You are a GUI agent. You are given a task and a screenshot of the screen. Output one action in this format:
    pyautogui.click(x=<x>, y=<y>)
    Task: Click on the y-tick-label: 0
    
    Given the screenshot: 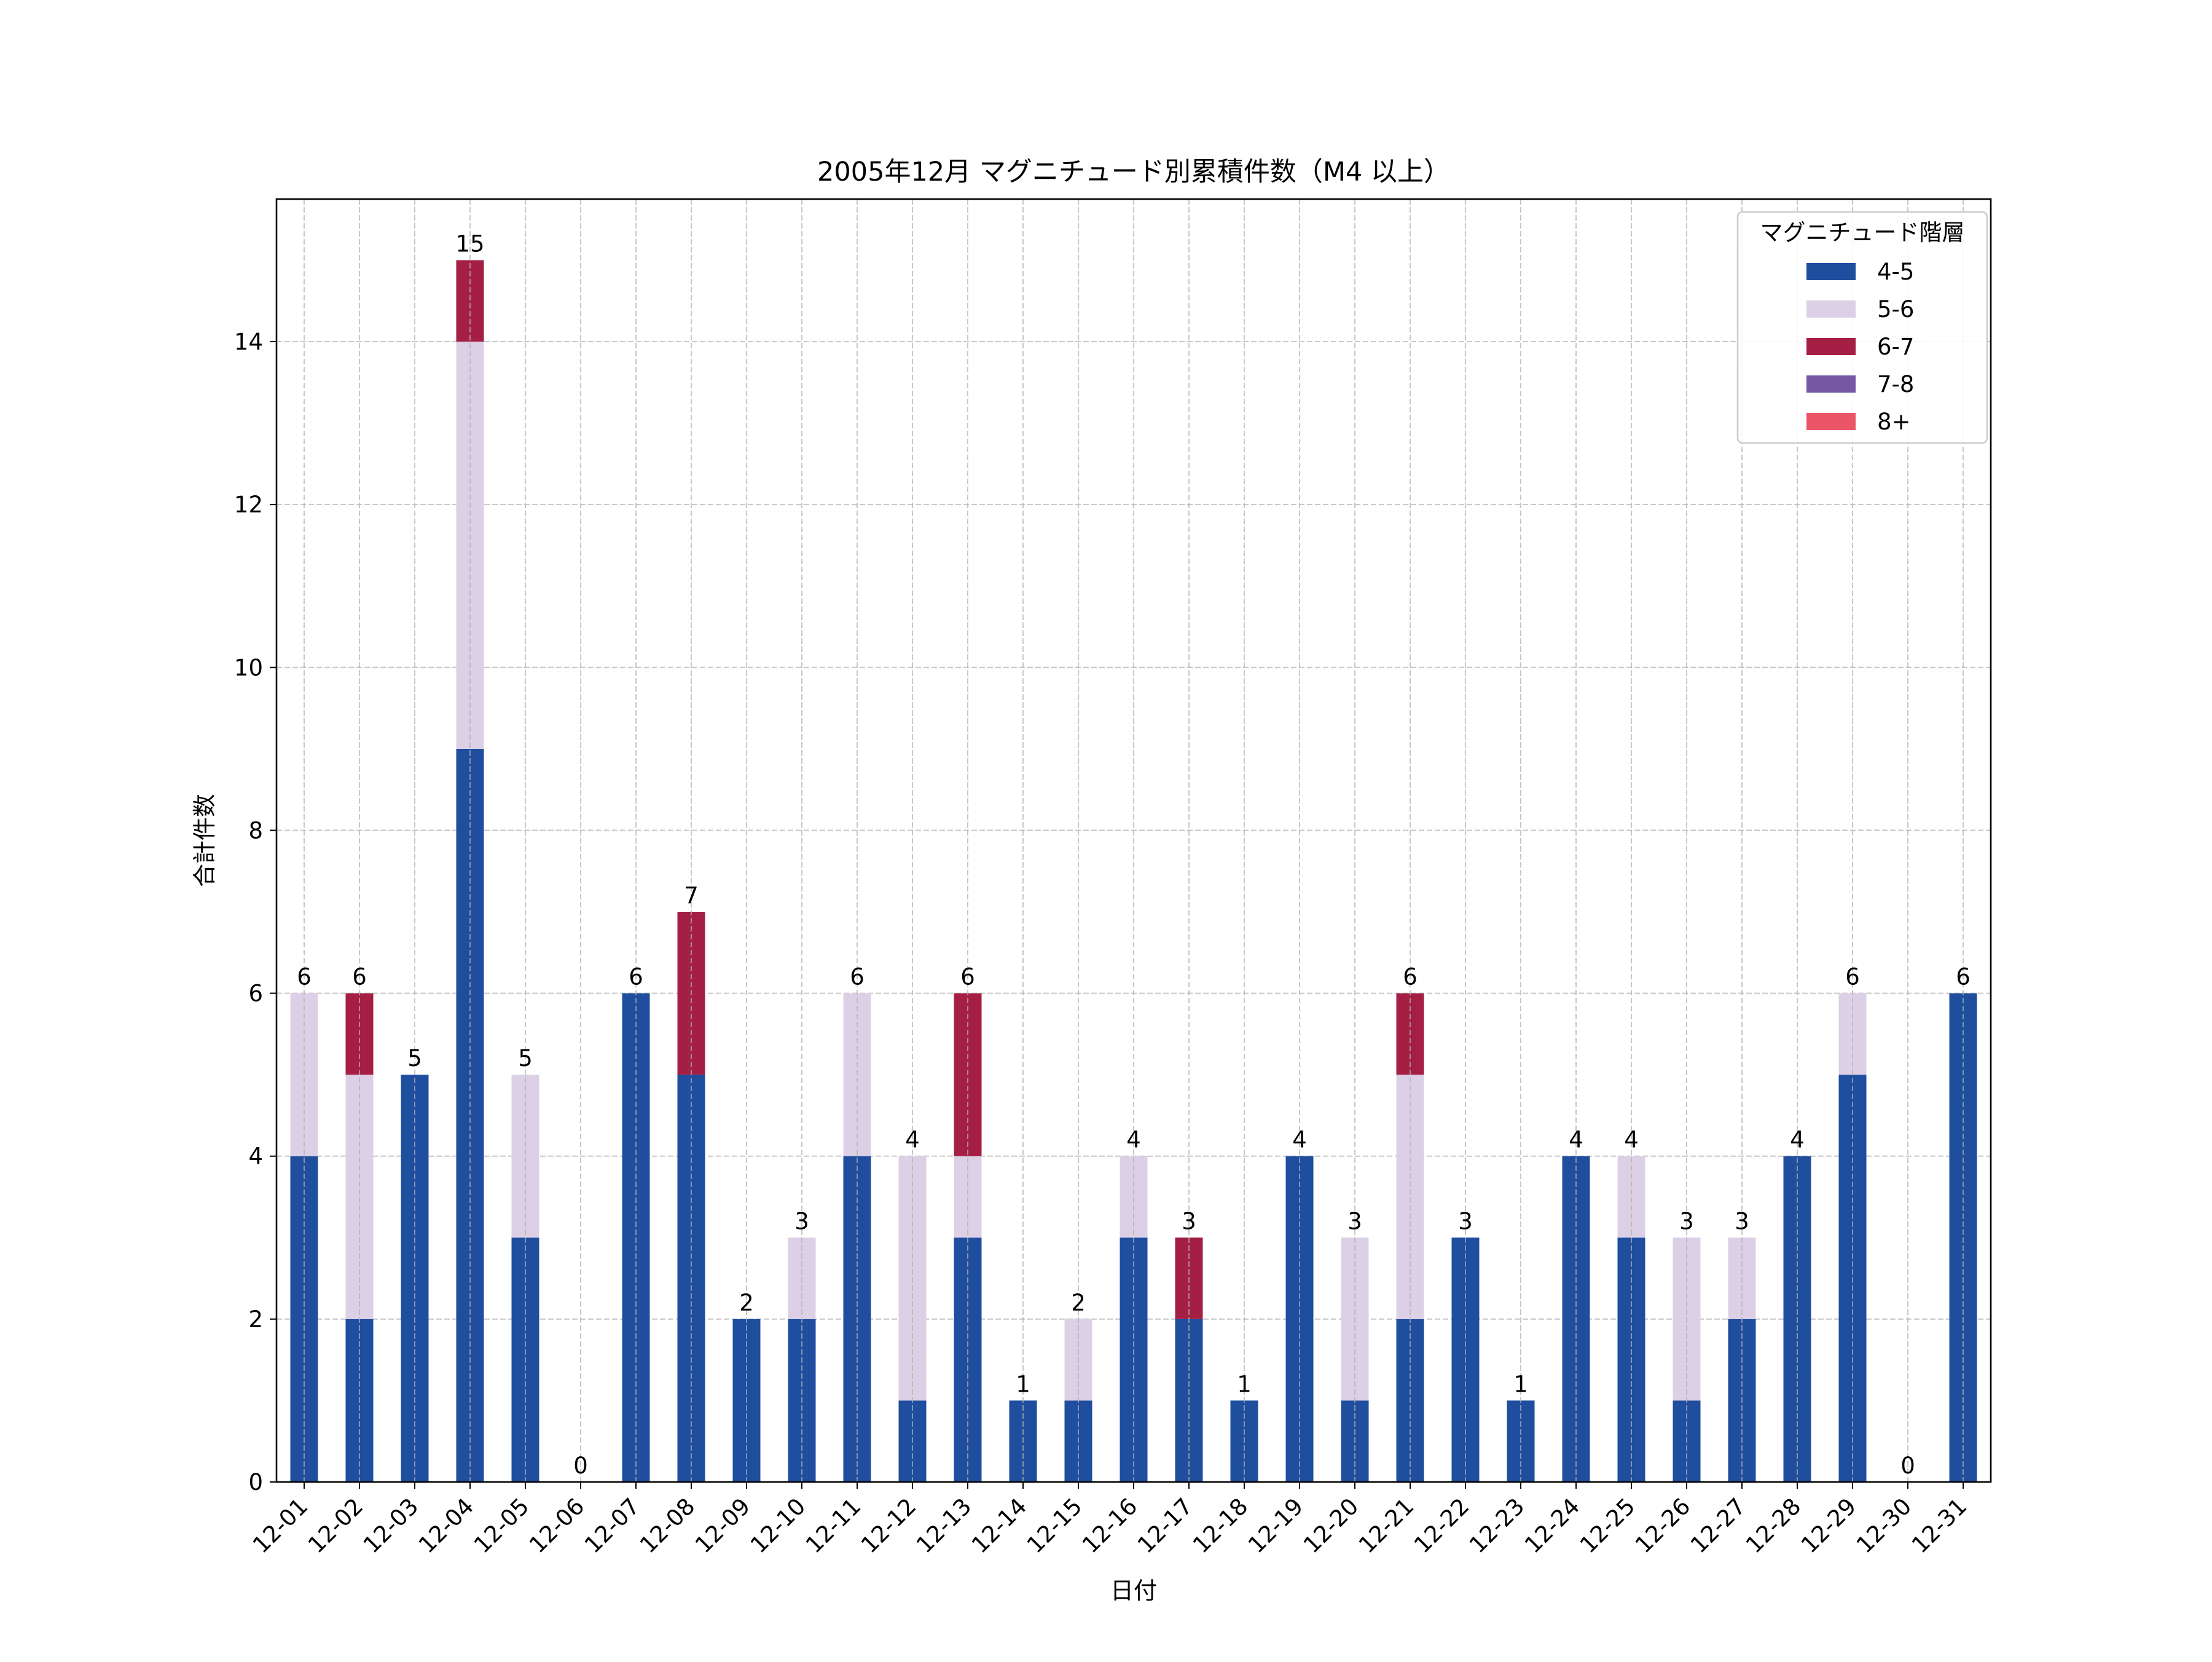 What is the action you would take?
    pyautogui.click(x=255, y=1482)
    